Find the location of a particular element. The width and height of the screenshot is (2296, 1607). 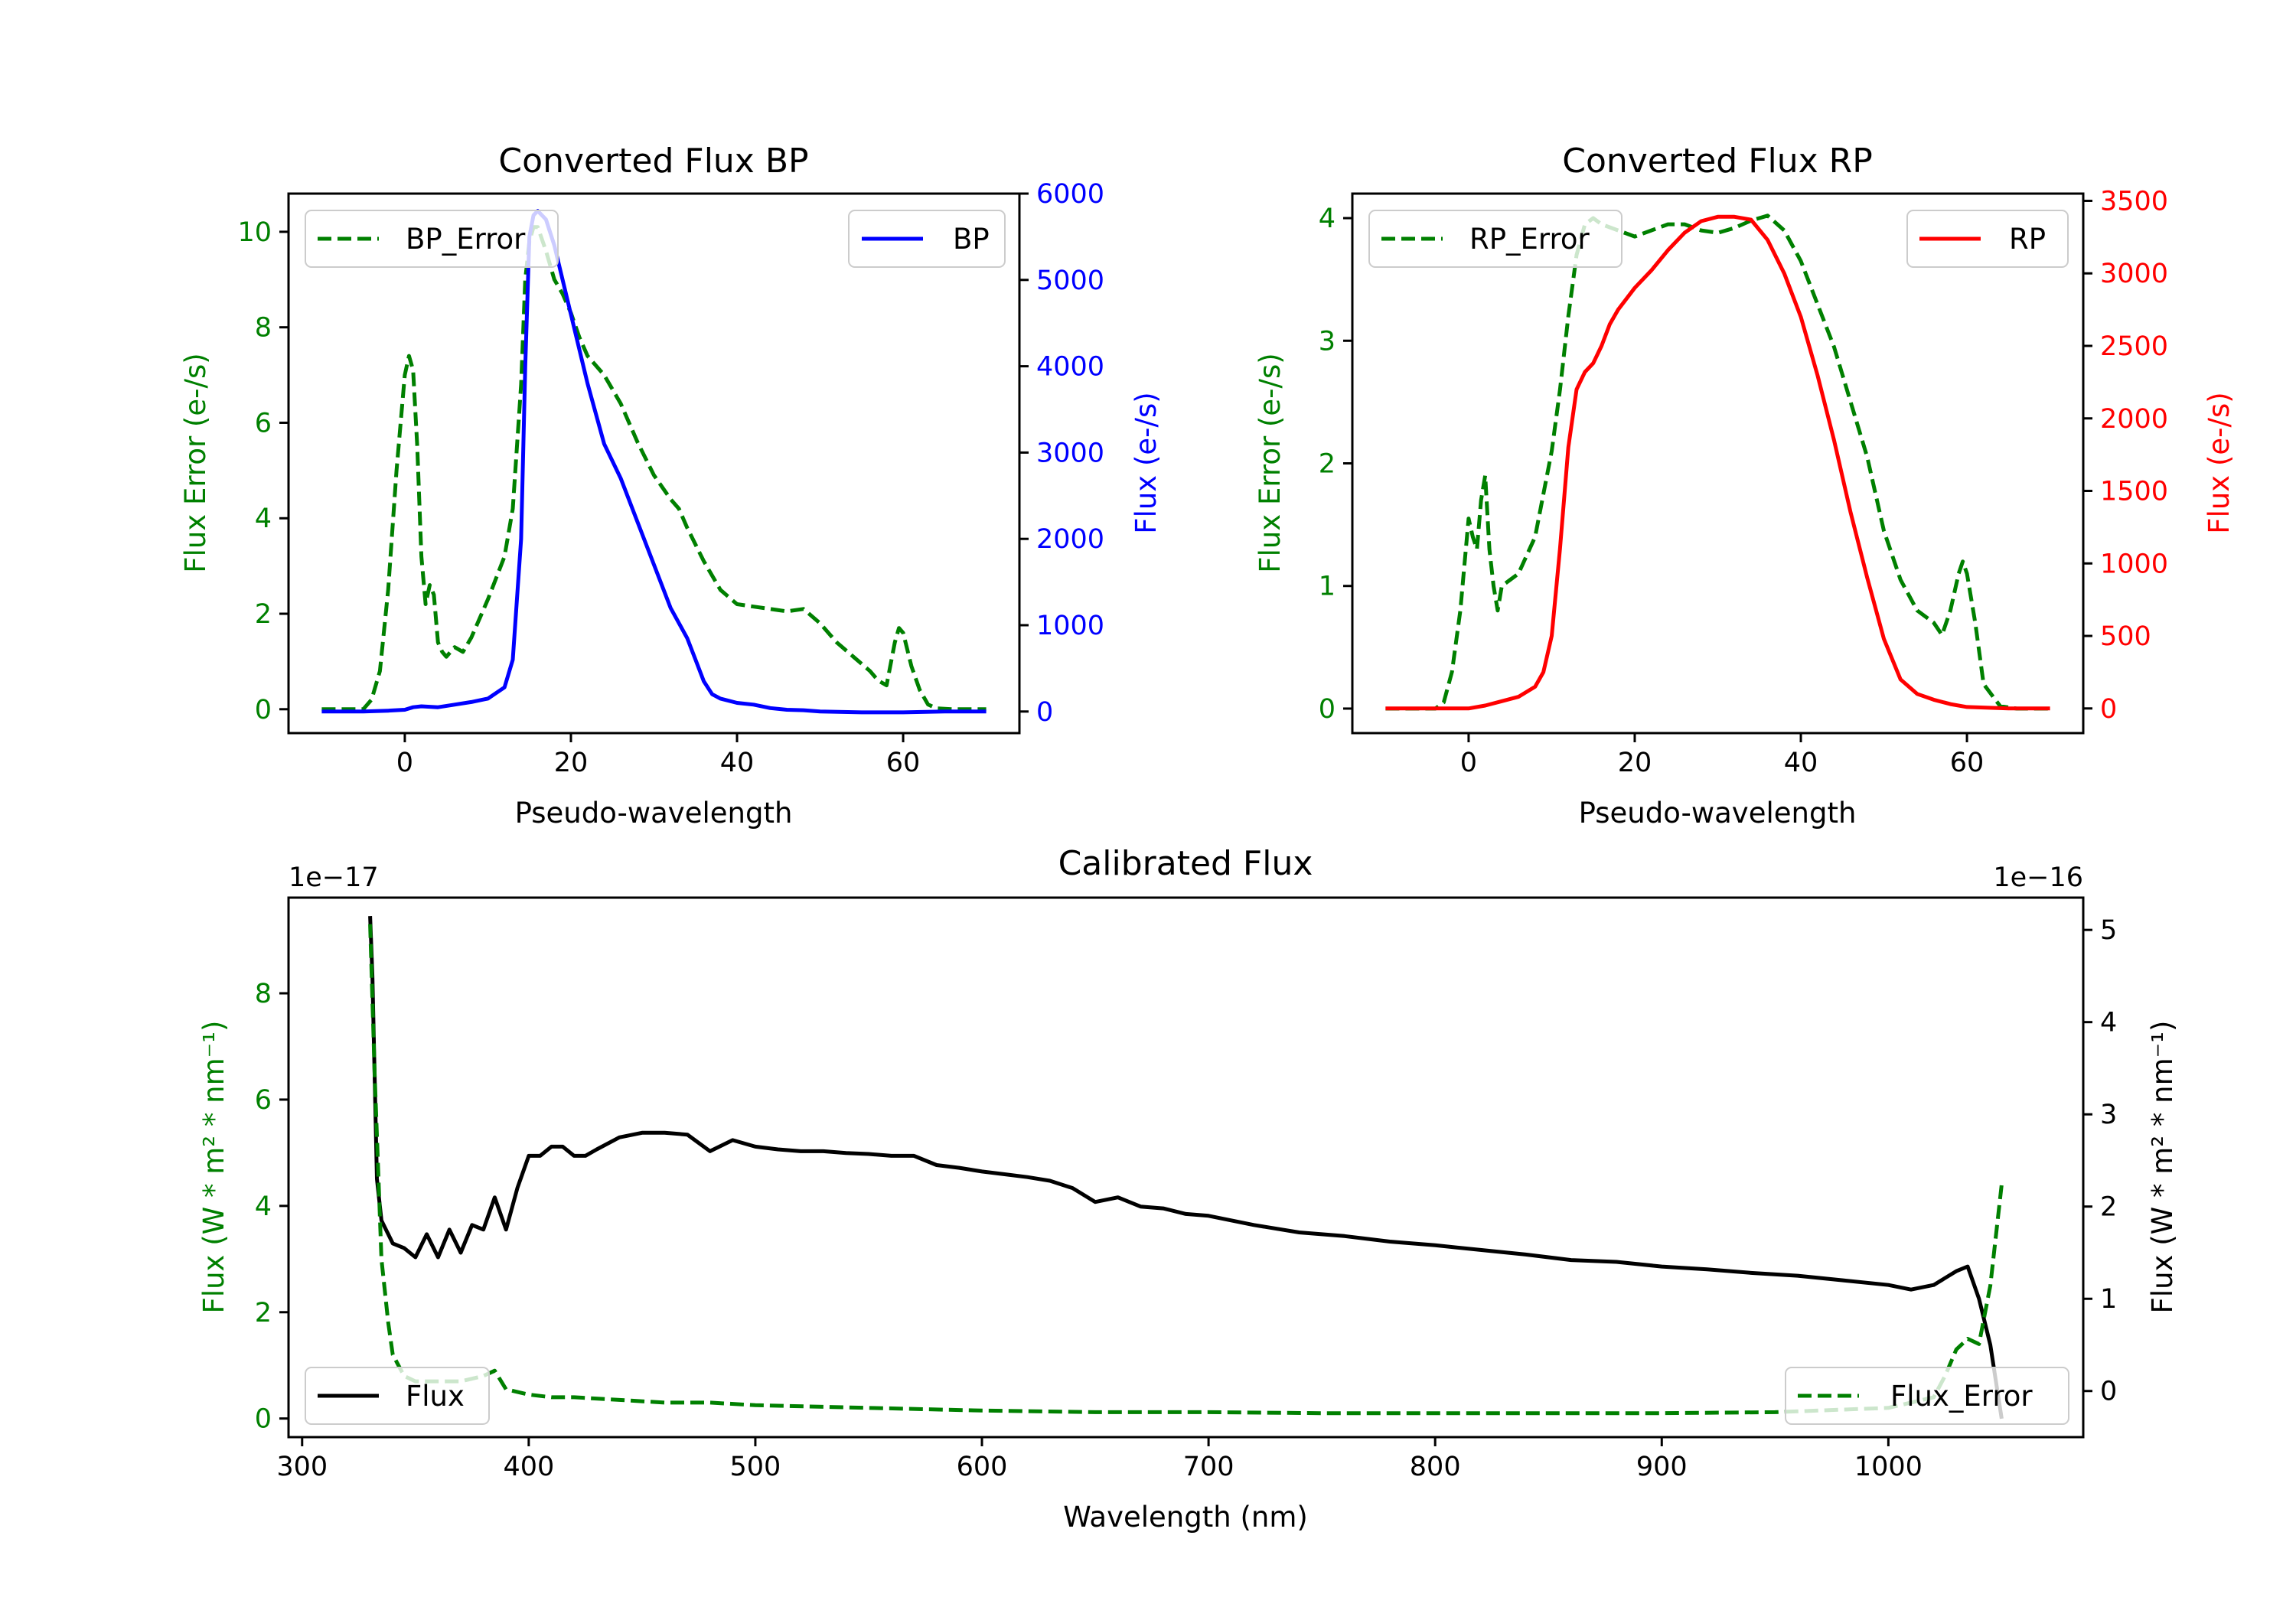

bp-lines-layer is located at coordinates (654, 462).